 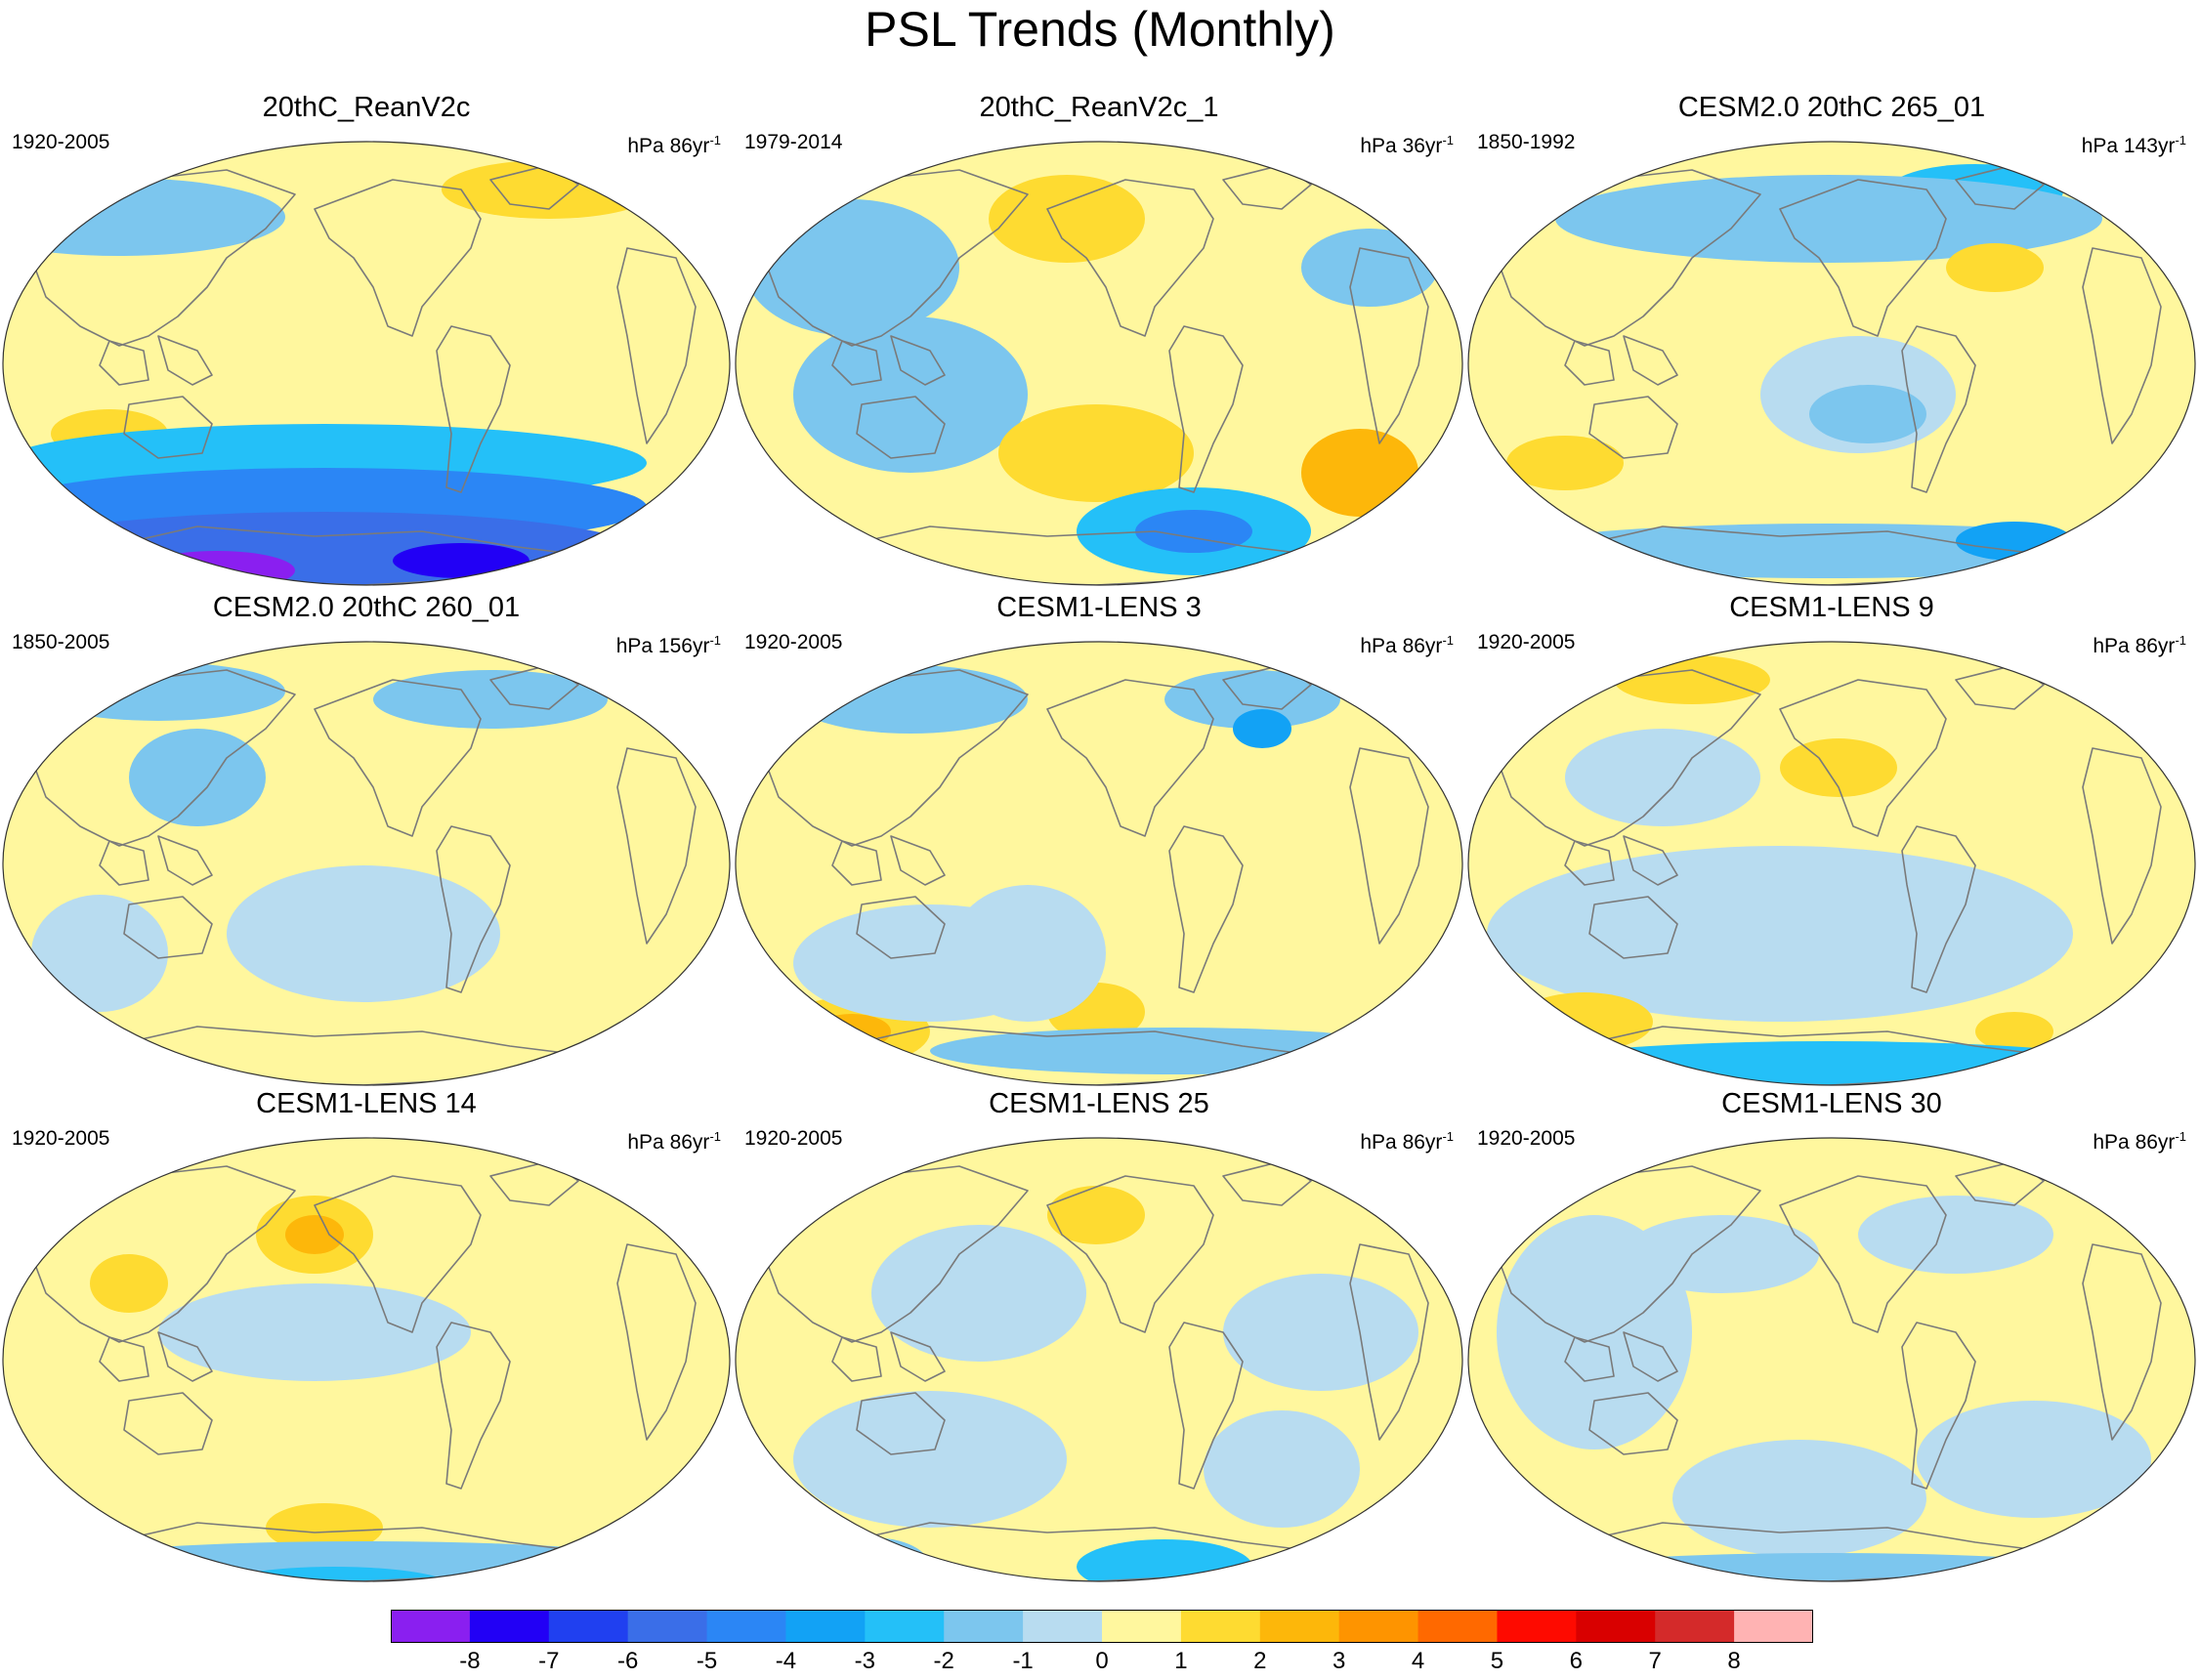 I want to click on units-value: 143yr, so click(x=2149, y=146).